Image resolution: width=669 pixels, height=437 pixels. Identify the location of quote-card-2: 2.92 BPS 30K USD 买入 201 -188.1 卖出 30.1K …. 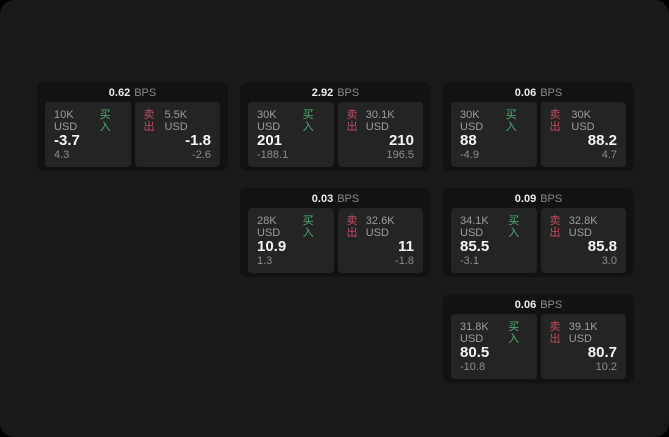
(335, 126).